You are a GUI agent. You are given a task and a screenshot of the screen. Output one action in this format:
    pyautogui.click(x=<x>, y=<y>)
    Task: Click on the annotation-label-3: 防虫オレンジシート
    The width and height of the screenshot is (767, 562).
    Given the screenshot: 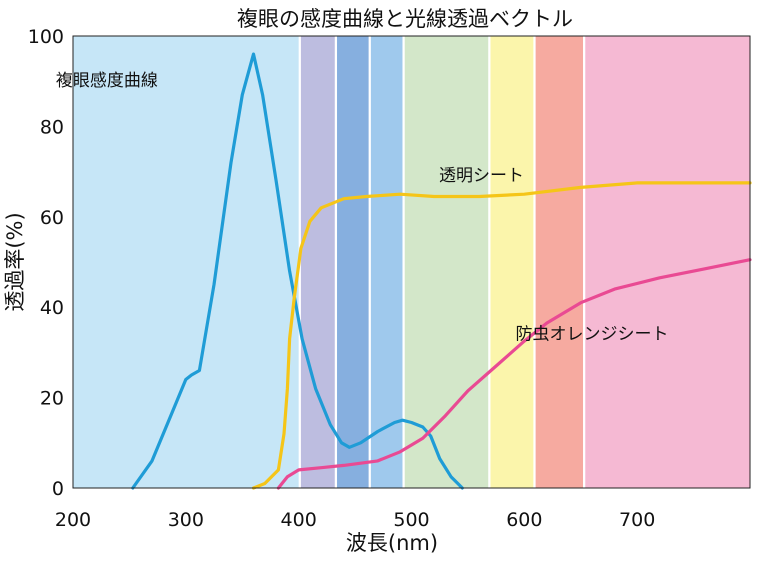 What is the action you would take?
    pyautogui.click(x=592, y=334)
    